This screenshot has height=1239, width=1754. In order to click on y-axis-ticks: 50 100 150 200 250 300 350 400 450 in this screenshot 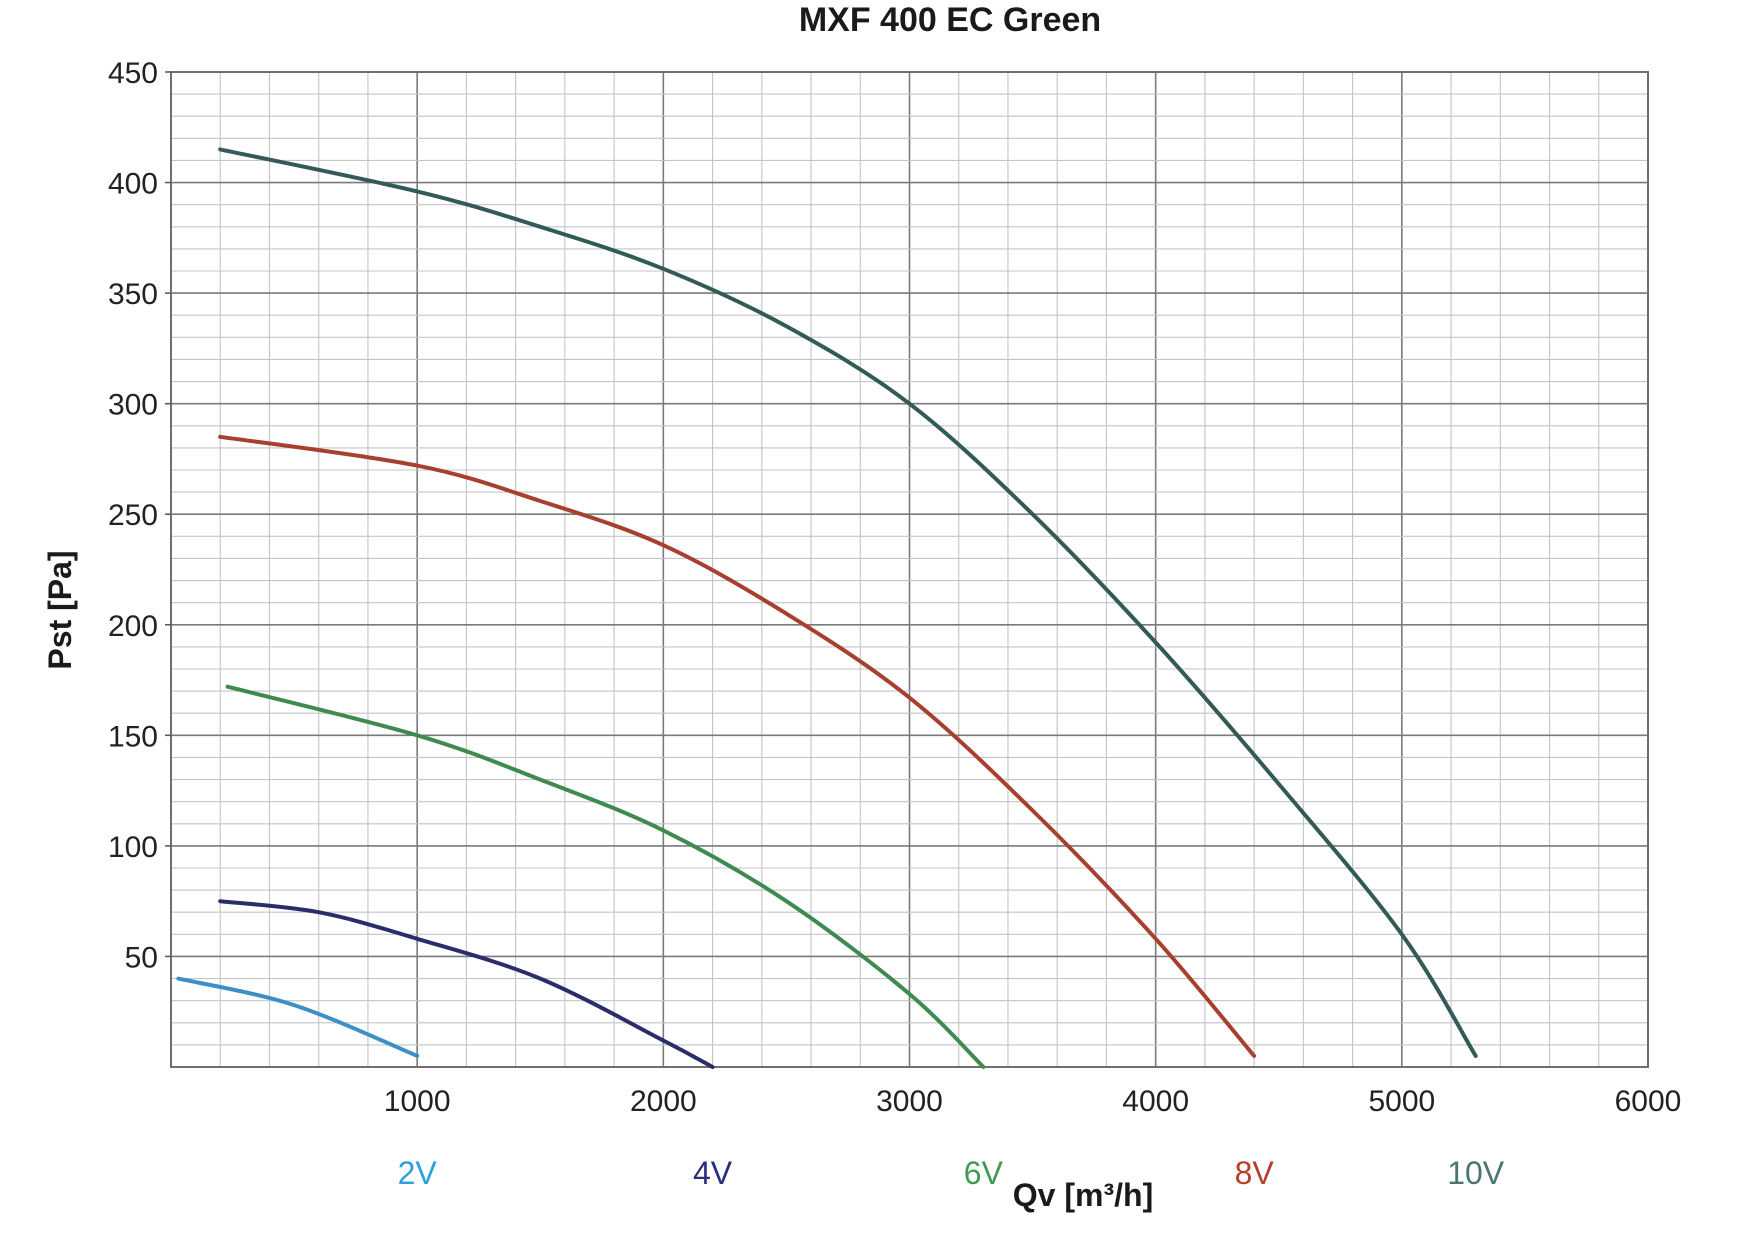, I will do `click(139, 515)`.